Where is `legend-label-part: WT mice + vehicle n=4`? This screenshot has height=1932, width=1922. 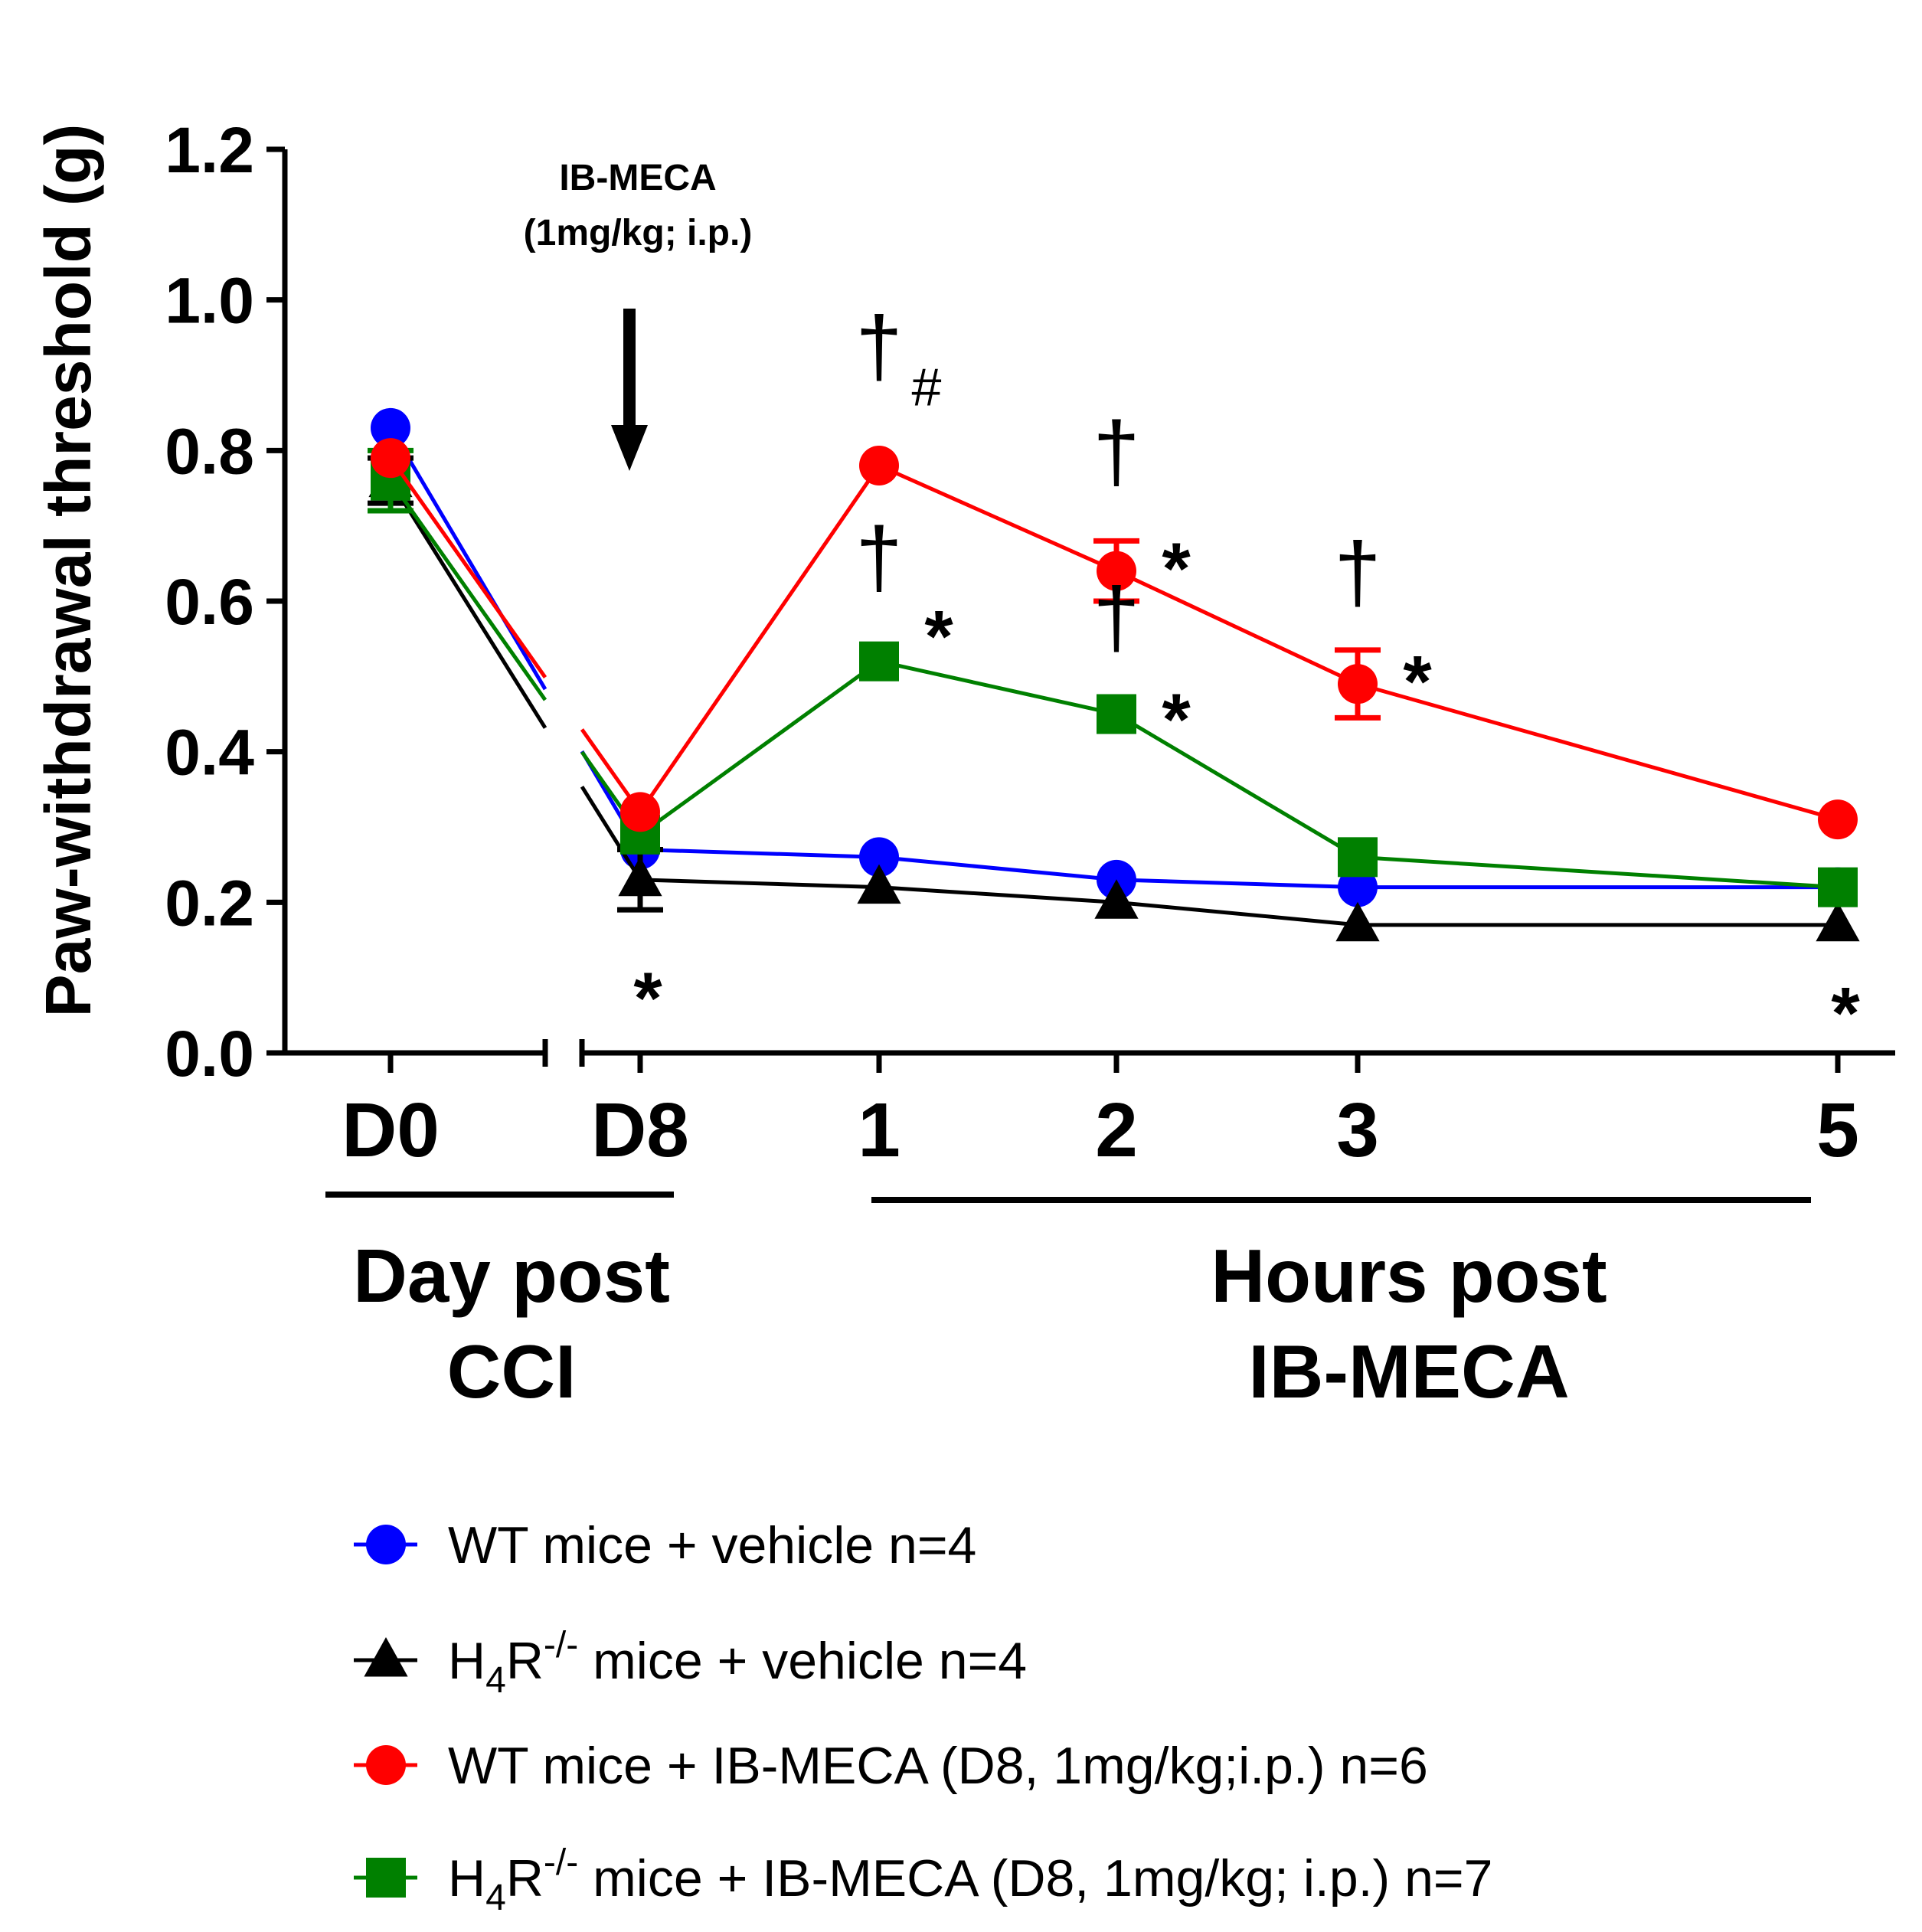
legend-label-part: WT mice + vehicle n=4 is located at coordinates (712, 1545).